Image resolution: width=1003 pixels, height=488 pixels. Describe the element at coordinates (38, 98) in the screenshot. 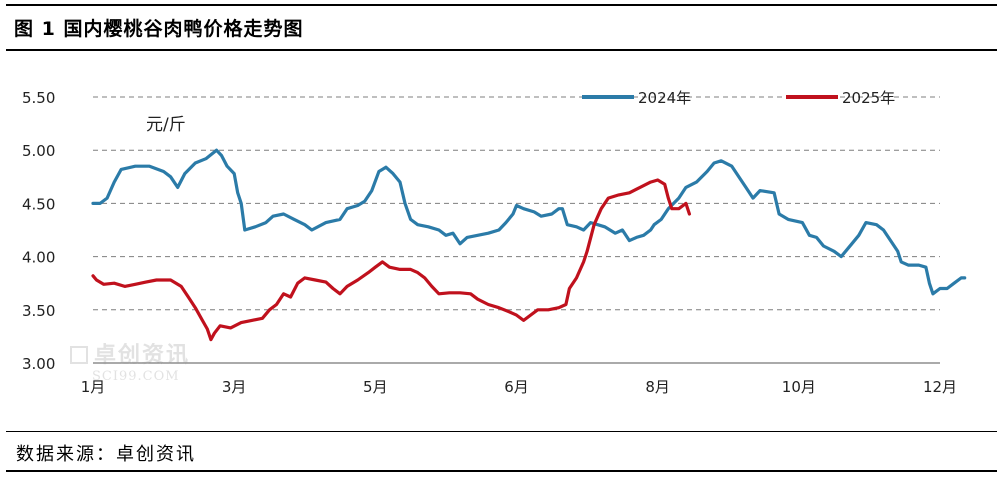

I see `y-tick-label: 5.50` at that location.